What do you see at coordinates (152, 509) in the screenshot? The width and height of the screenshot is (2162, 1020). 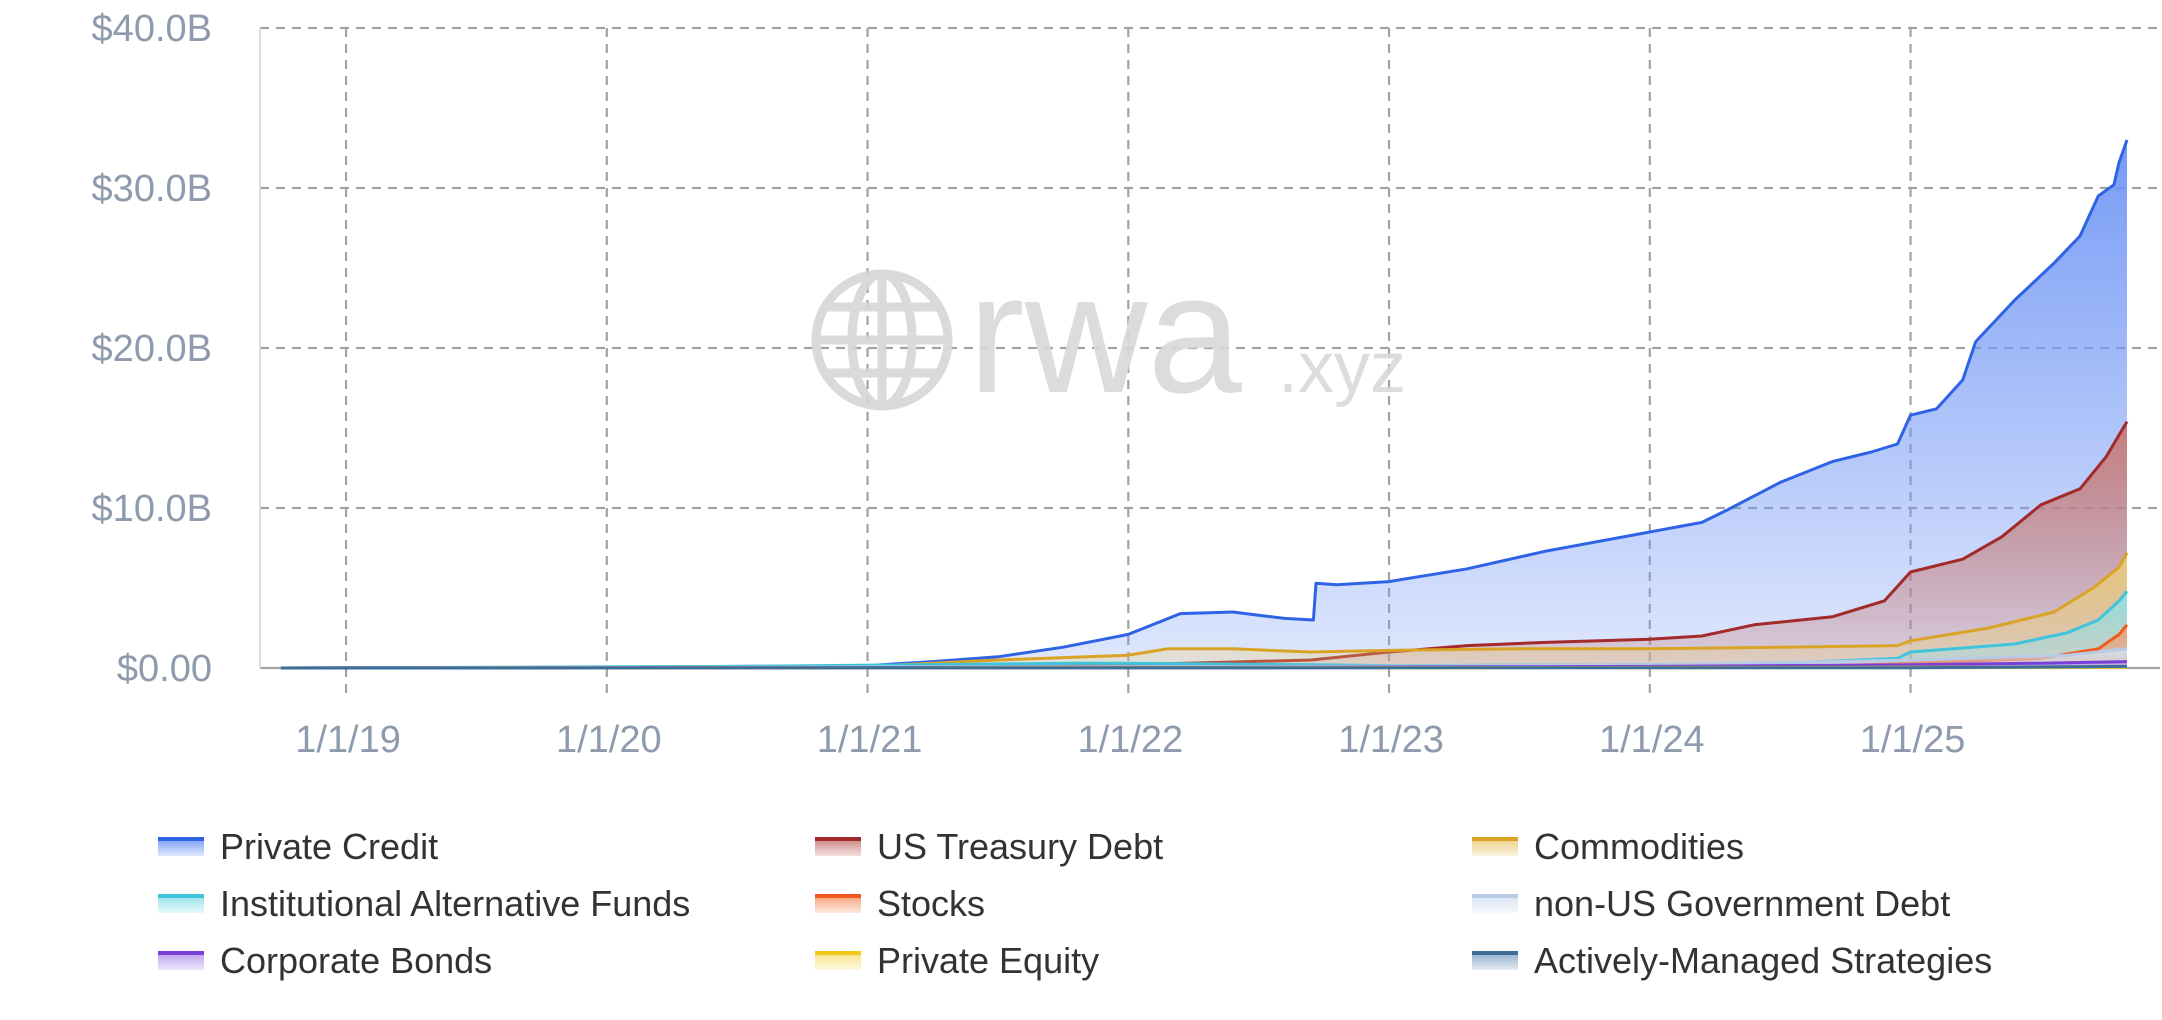 I see `y-tick-label: $10.0B` at bounding box center [152, 509].